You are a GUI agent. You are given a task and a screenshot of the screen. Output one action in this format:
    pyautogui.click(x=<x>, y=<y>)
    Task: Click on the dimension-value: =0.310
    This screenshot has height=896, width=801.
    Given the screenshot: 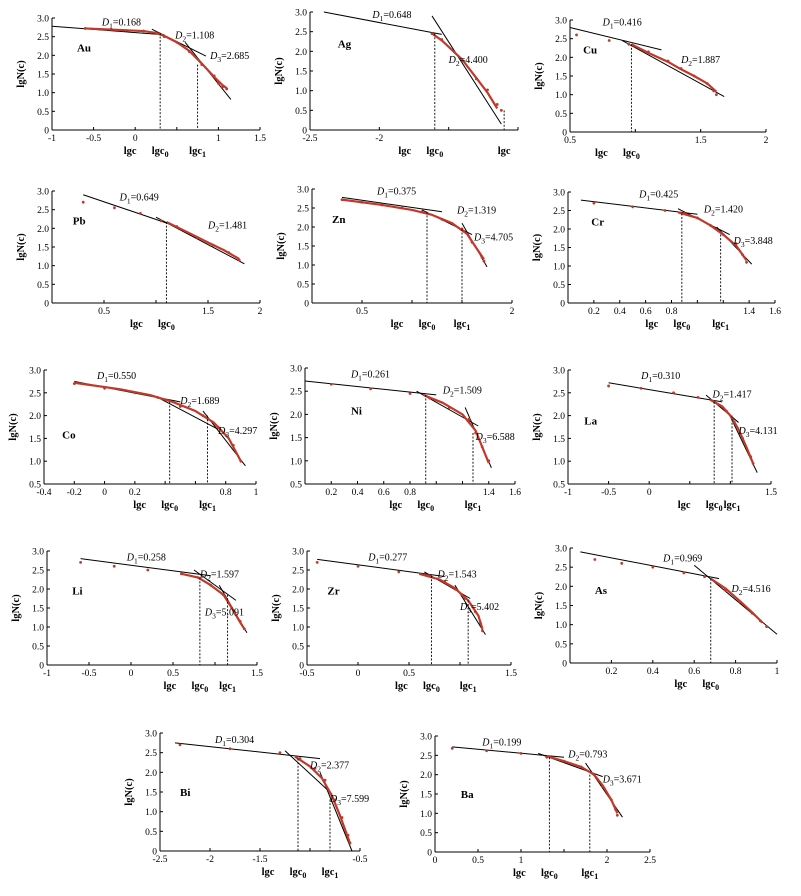 What is the action you would take?
    pyautogui.click(x=666, y=376)
    